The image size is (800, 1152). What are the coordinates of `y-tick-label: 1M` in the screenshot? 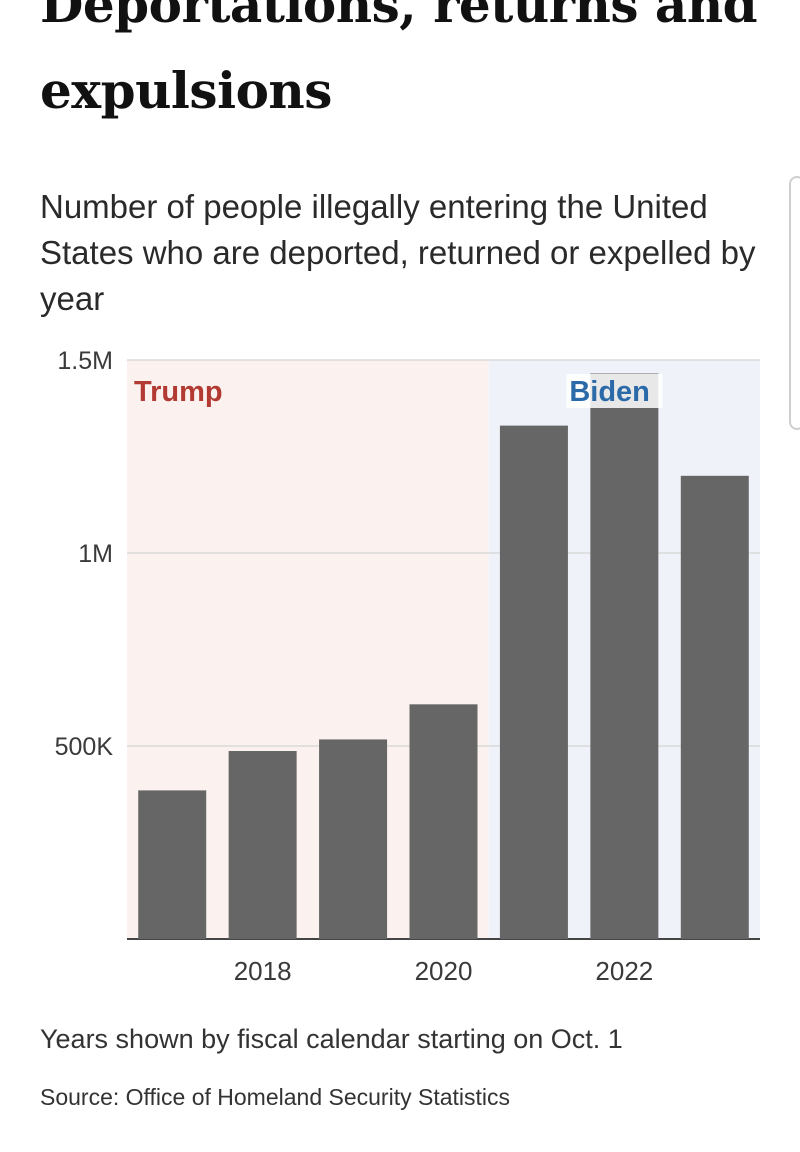 It's located at (95, 554).